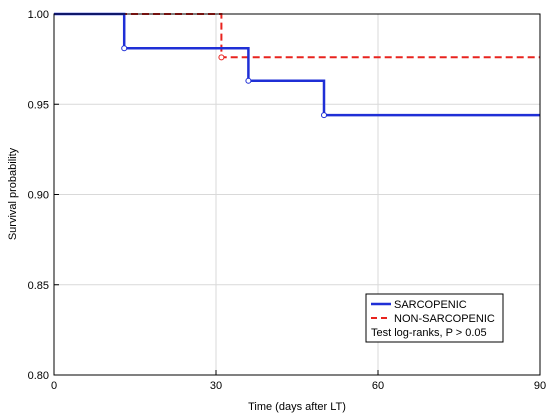  What do you see at coordinates (216, 386) in the screenshot?
I see `x-tick-label: 30` at bounding box center [216, 386].